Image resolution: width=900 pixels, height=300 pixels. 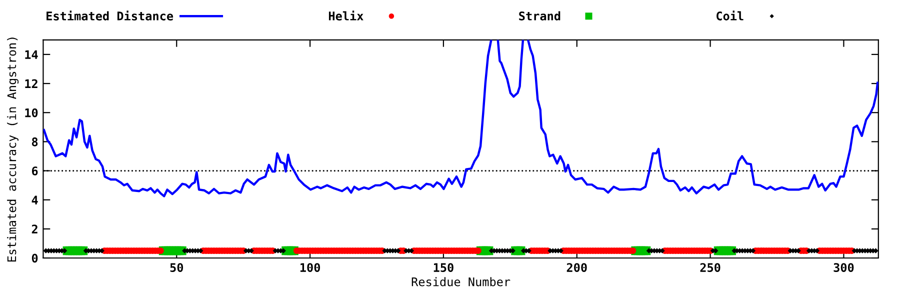 I want to click on legend-label: Helix, so click(x=346, y=15).